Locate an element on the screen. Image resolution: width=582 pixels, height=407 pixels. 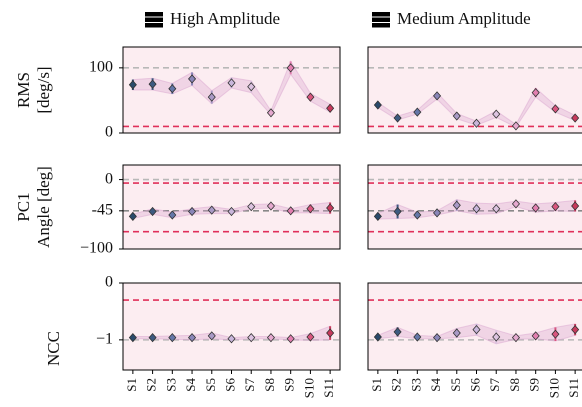
y-tick-label: −100 is located at coordinates (96, 248).